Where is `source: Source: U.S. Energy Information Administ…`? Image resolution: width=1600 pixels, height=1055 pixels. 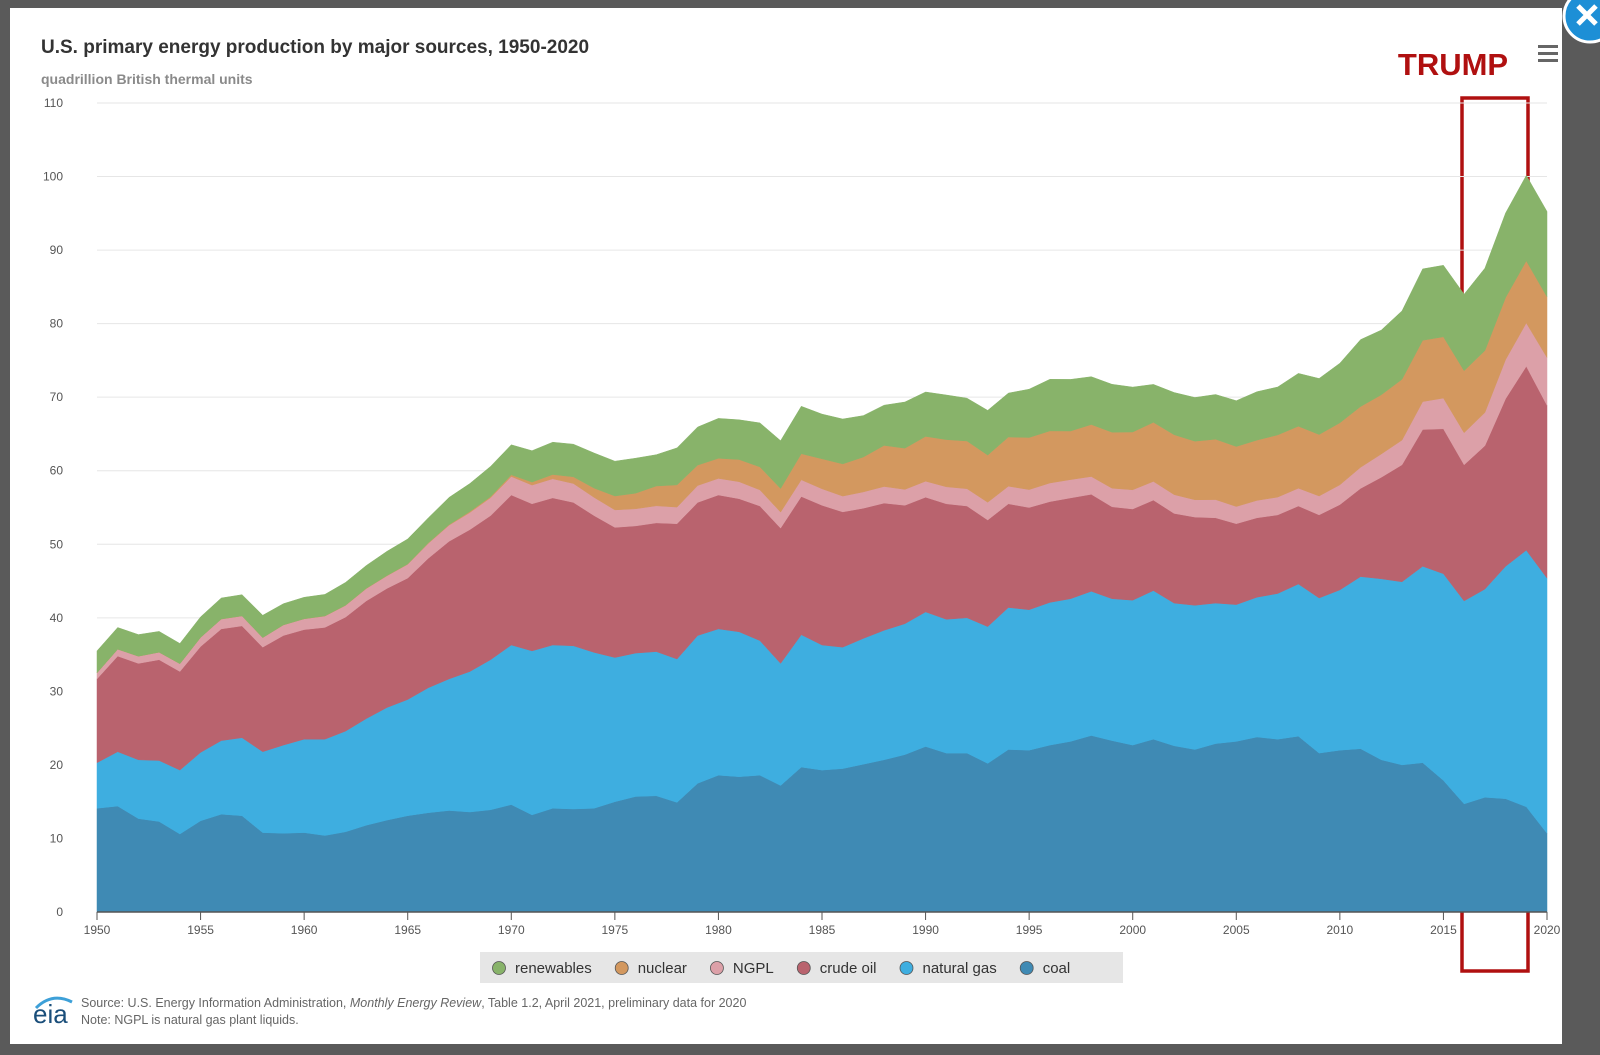
source: Source: U.S. Energy Information Administ… is located at coordinates (413, 1003).